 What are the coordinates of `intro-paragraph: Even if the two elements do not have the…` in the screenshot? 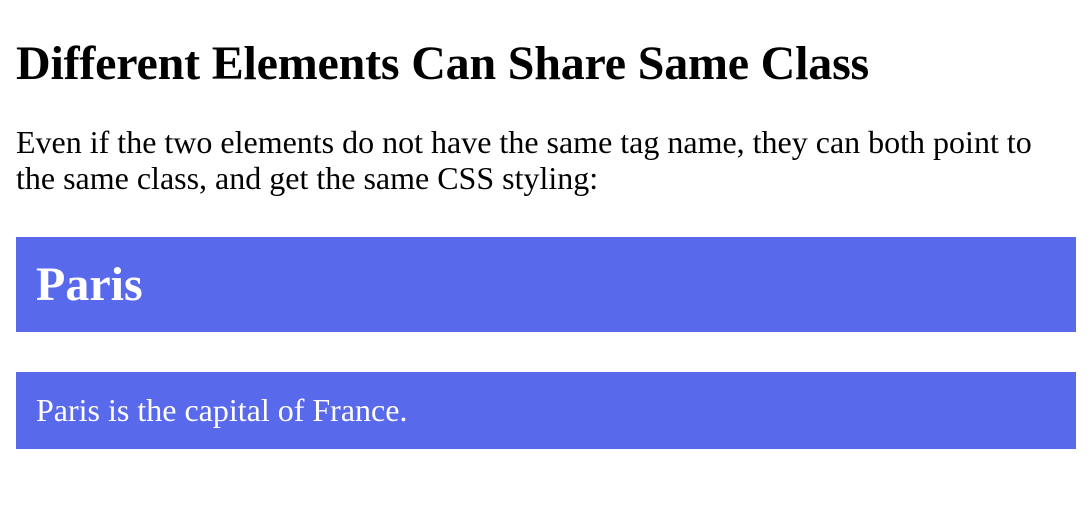 It's located at (524, 160).